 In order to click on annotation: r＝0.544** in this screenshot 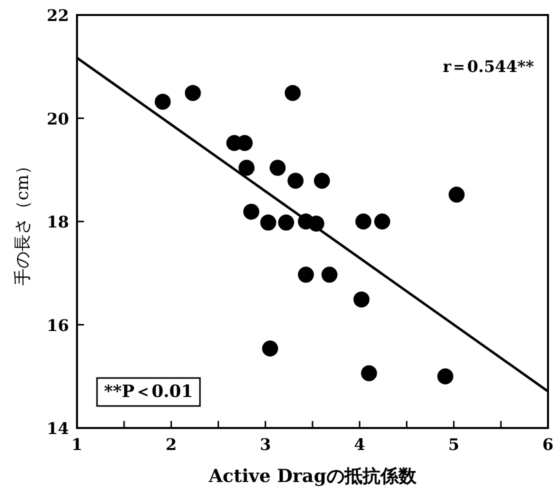, I will do `click(488, 66)`.